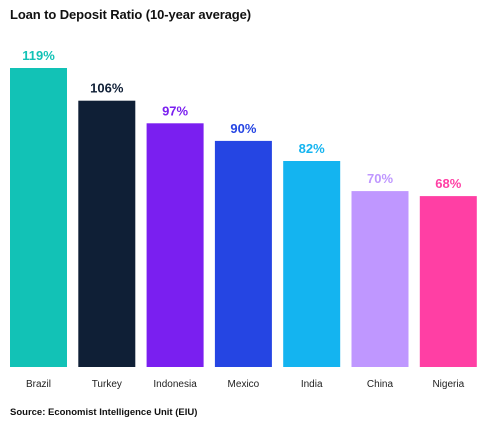  What do you see at coordinates (175, 245) in the screenshot?
I see `bar-indonesia` at bounding box center [175, 245].